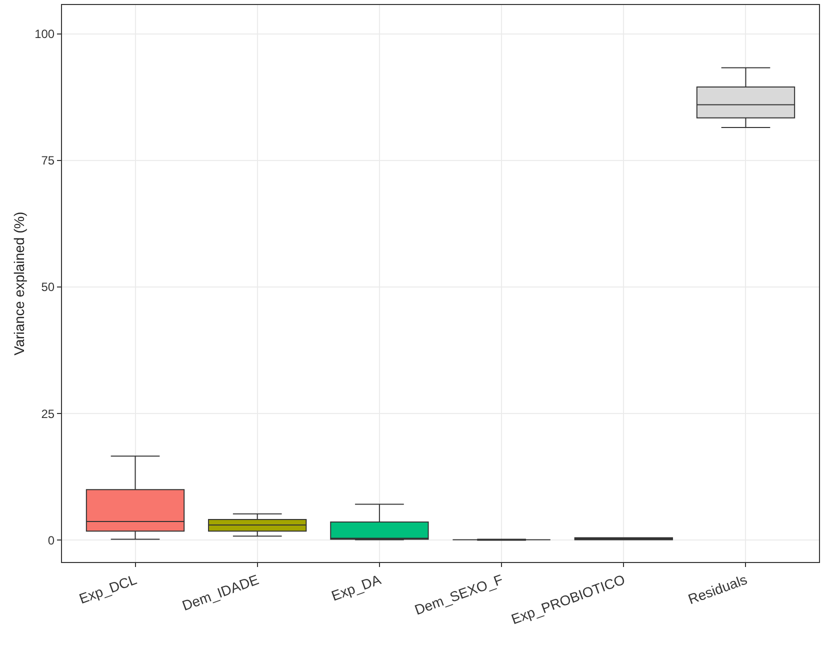 The height and width of the screenshot is (652, 827). What do you see at coordinates (44, 34) in the screenshot?
I see `y-tick-label: 100` at bounding box center [44, 34].